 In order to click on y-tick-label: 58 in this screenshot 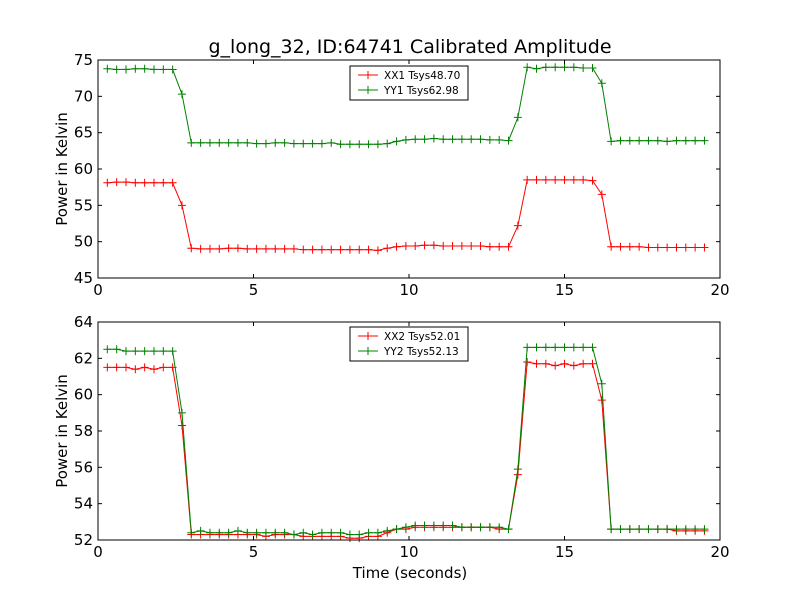, I will do `click(83, 431)`.